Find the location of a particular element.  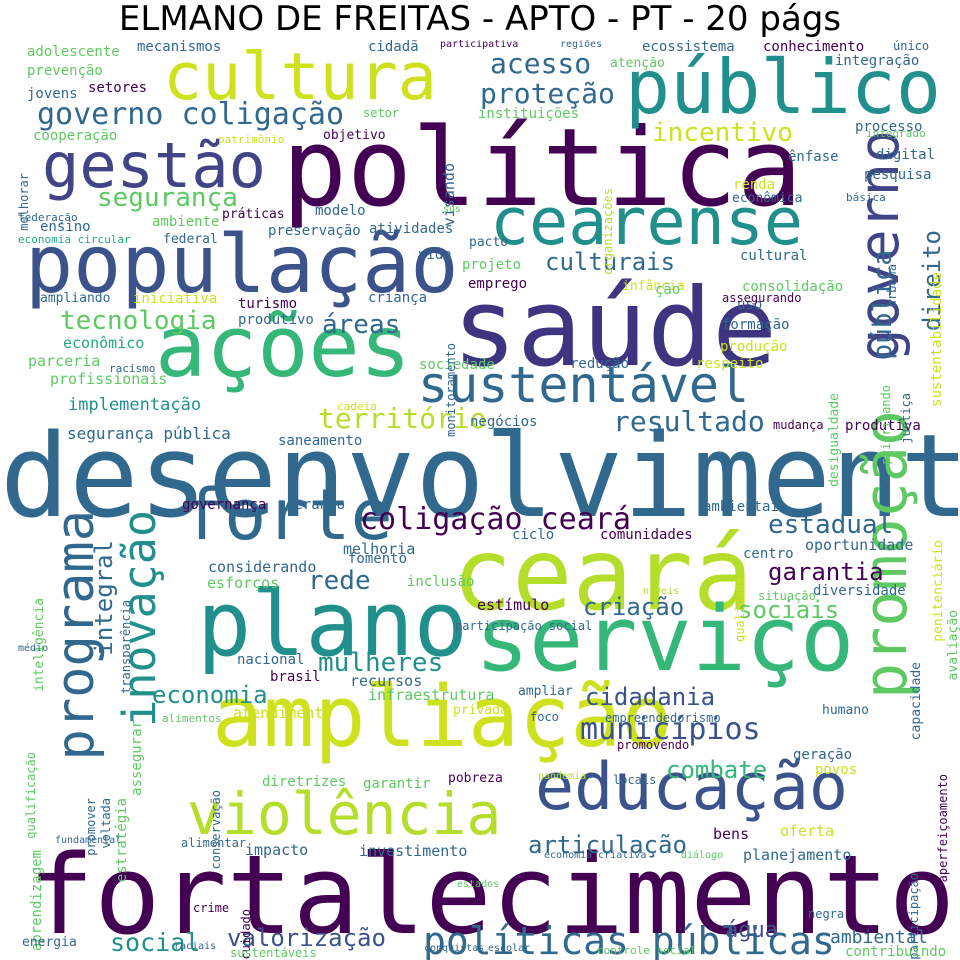

cloud-word: priorizando is located at coordinates (886, 425).